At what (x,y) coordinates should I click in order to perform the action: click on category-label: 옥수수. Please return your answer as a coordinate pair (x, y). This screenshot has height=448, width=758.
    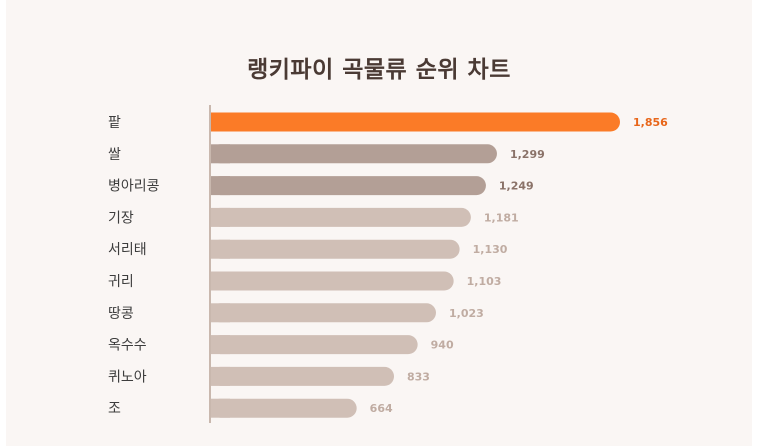
    Looking at the image, I should click on (127, 346).